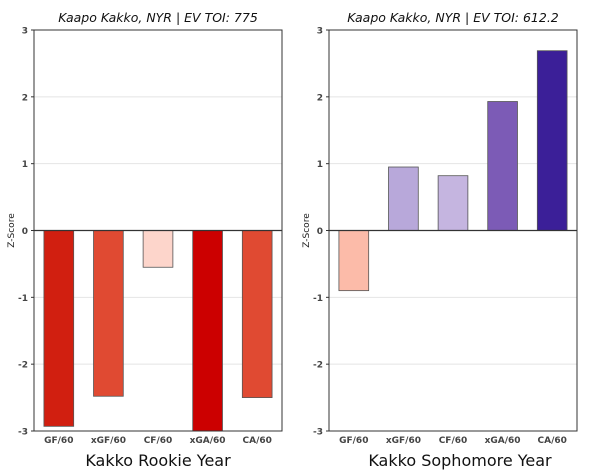 The image size is (600, 473). Describe the element at coordinates (453, 17) in the screenshot. I see `chart-title: Kaapo Kakko, NYR | EV TOI: 612.2` at that location.